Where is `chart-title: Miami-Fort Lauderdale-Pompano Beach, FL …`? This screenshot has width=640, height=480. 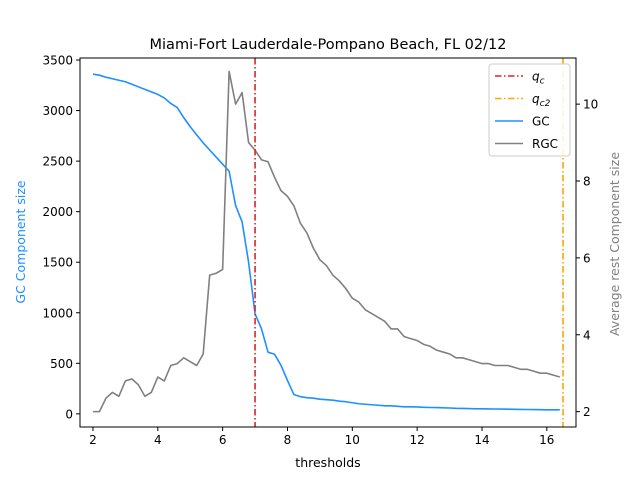 chart-title: Miami-Fort Lauderdale-Pompano Beach, FL … is located at coordinates (328, 45).